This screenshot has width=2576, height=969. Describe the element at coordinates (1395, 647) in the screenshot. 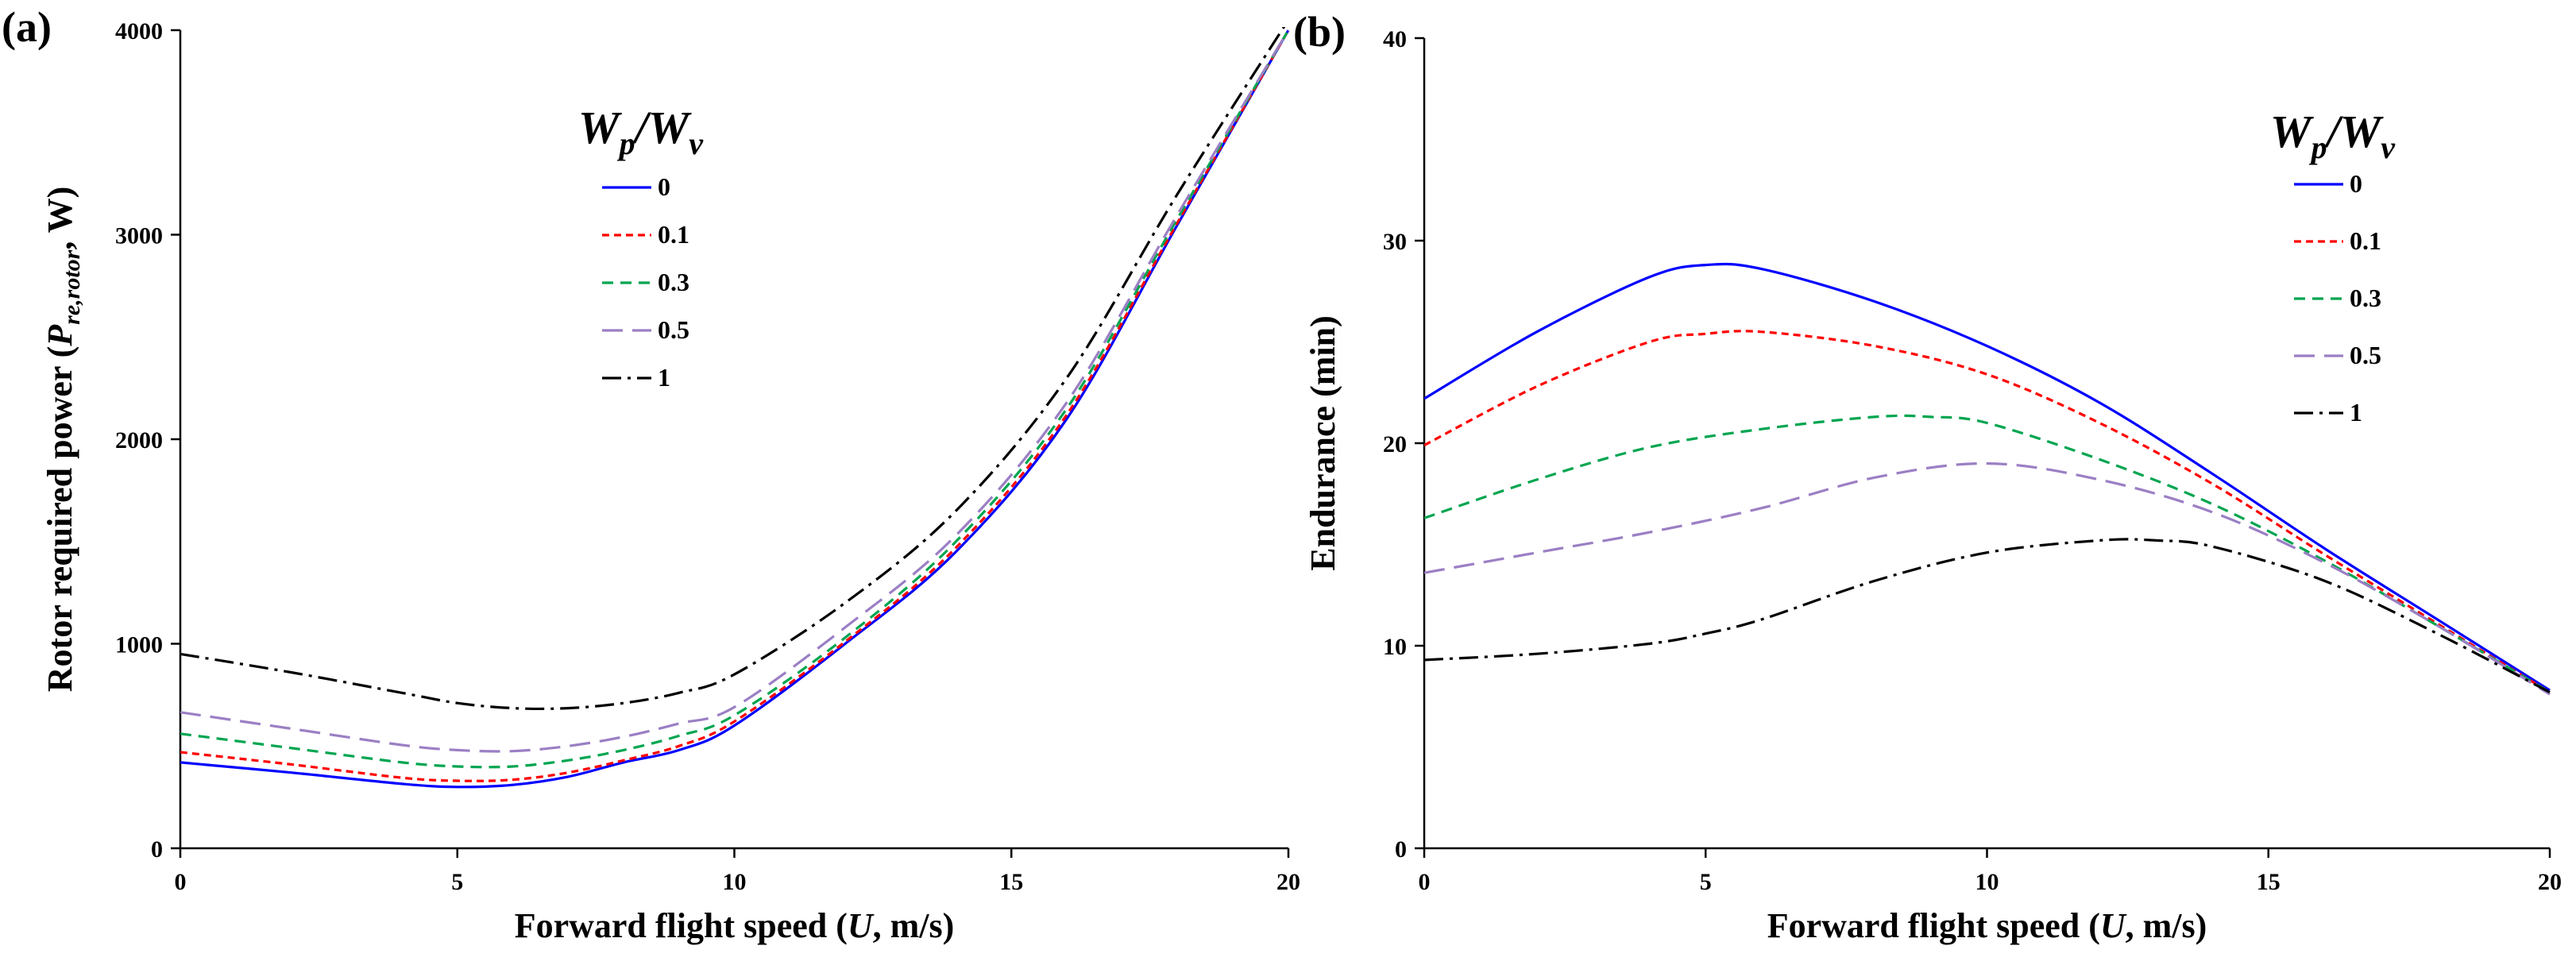

I see `y-tick-label: 10` at that location.